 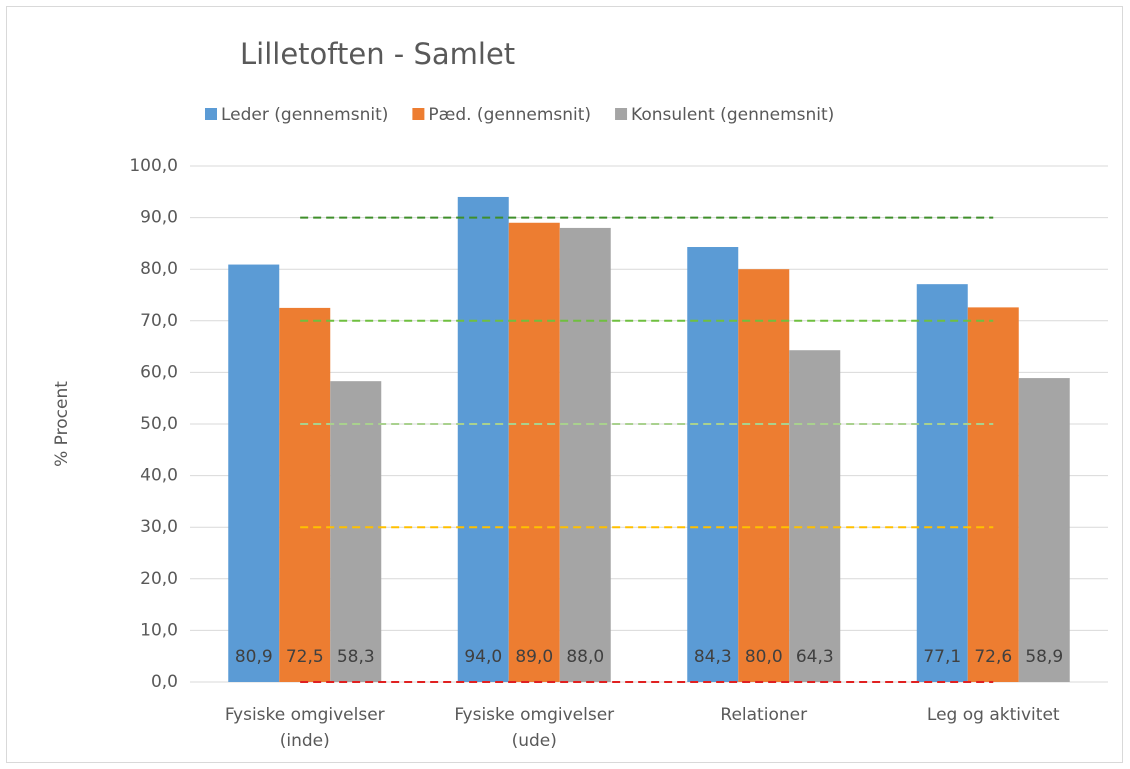 I want to click on legend-label: Konsulent (gennemsnit), so click(x=732, y=115).